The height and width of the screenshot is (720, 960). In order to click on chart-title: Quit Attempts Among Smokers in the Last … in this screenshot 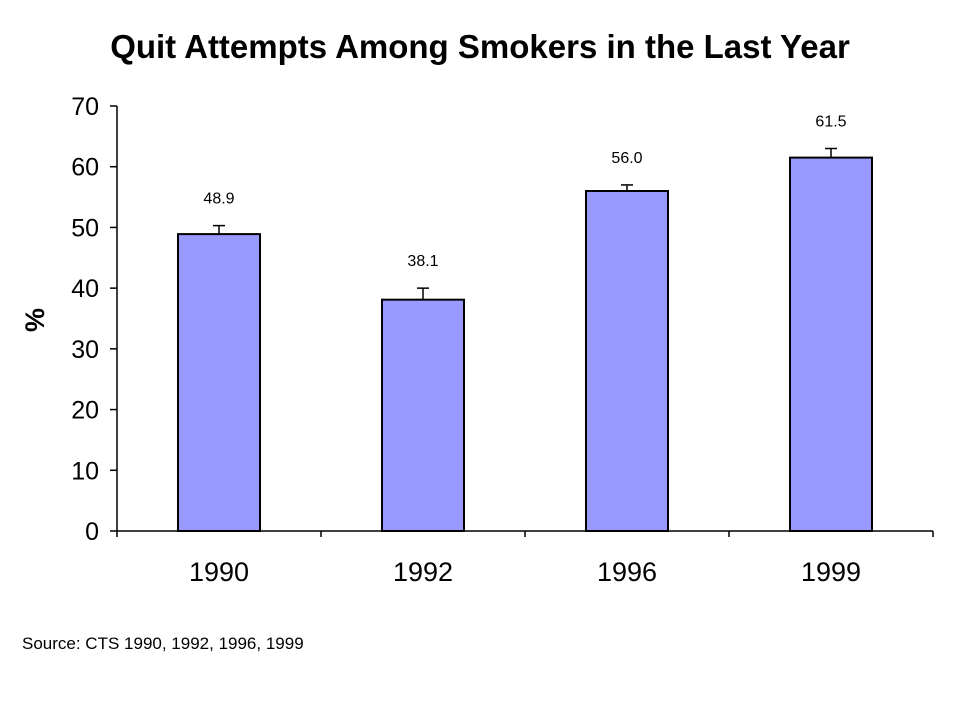, I will do `click(480, 46)`.